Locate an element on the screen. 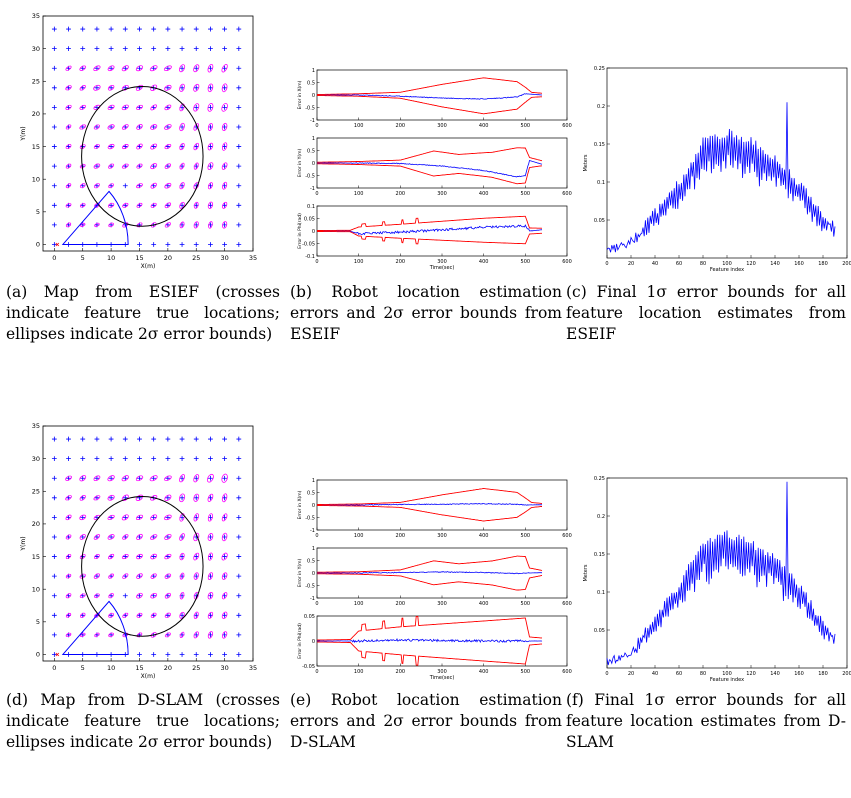 This screenshot has width=851, height=798. x-tick-label: 140 is located at coordinates (775, 264).